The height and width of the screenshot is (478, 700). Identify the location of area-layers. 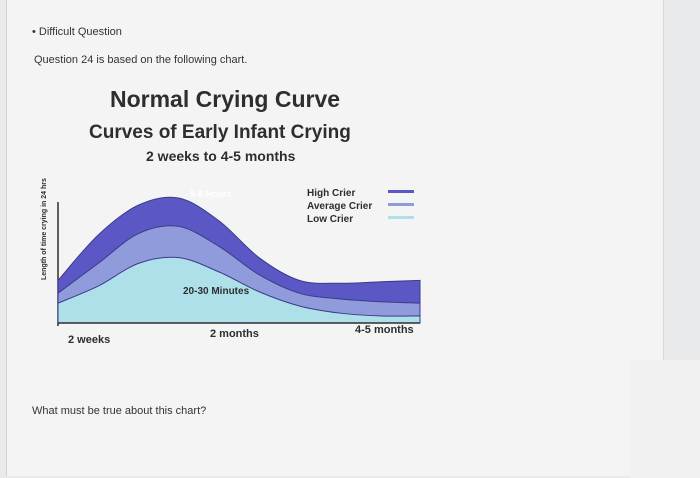
(239, 260).